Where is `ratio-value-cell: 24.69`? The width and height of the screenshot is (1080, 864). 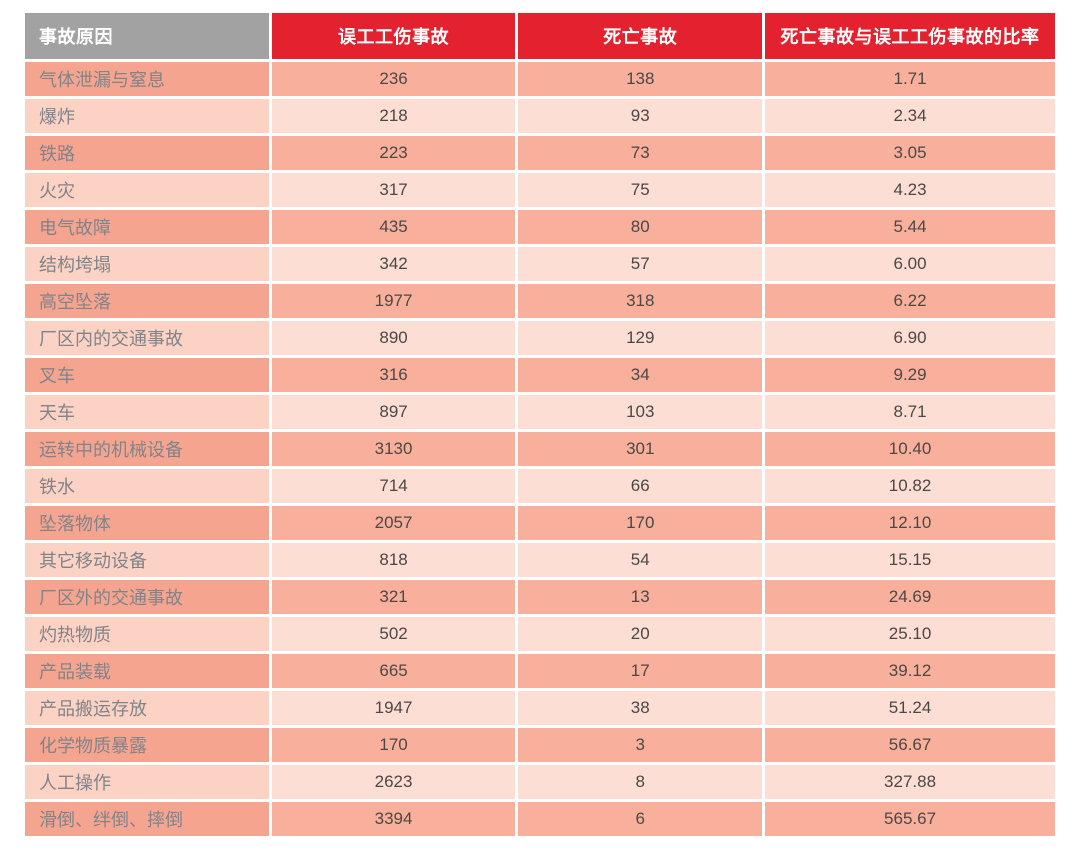
ratio-value-cell: 24.69 is located at coordinates (910, 597).